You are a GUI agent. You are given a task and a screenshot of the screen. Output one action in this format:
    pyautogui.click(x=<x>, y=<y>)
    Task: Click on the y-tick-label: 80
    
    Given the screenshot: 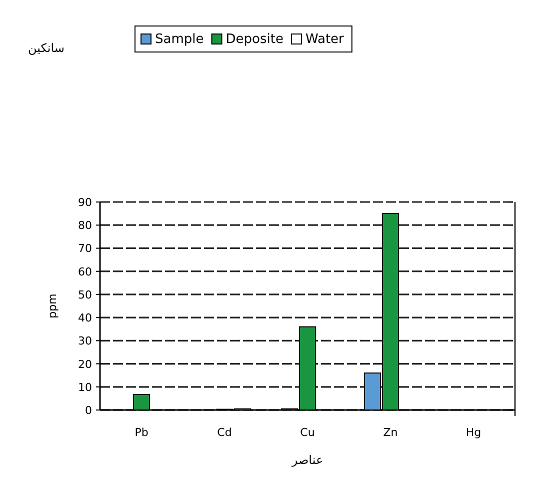 What is the action you would take?
    pyautogui.click(x=85, y=225)
    